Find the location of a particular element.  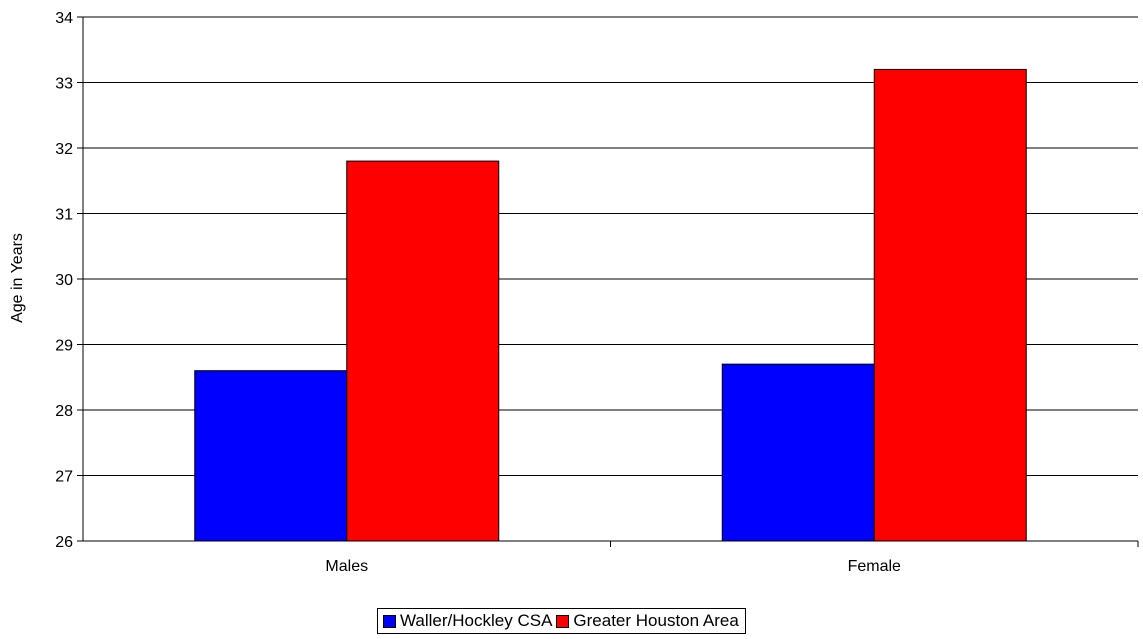

bar-waller-hockley-males is located at coordinates (271, 456).